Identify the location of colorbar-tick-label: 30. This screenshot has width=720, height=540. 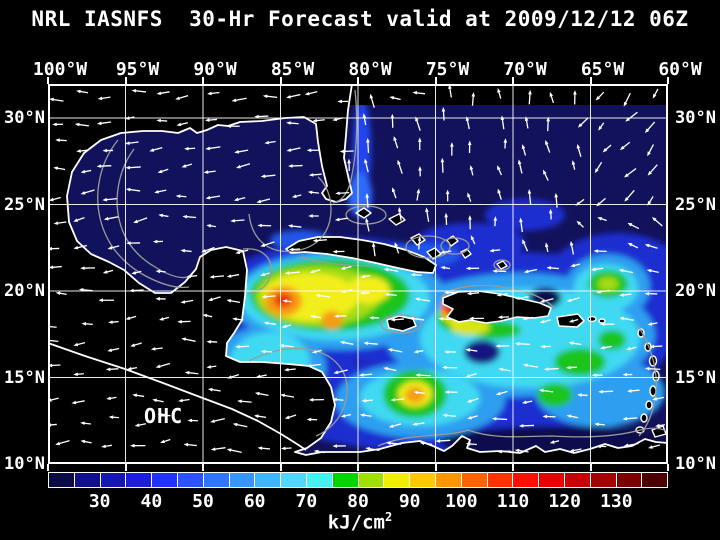
(99, 501).